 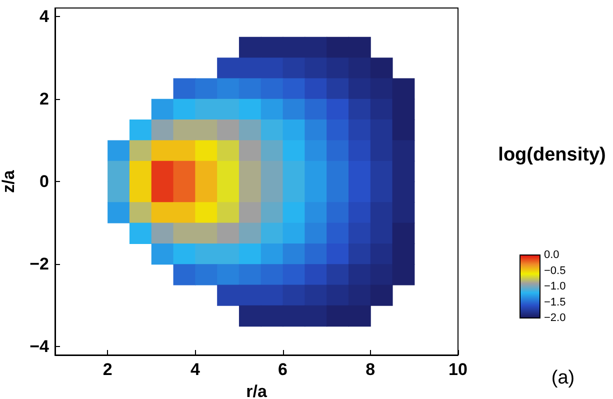 I want to click on x-tick-label: 2, so click(x=107, y=369).